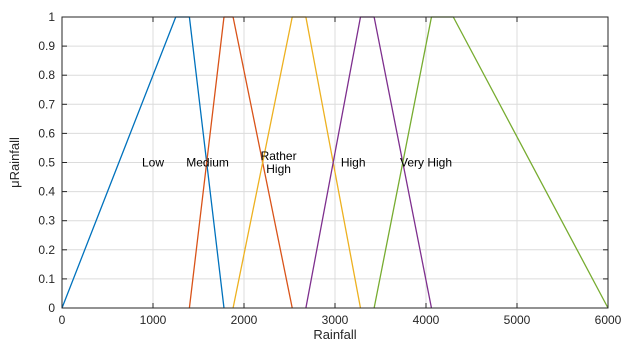 The image size is (628, 345). Describe the element at coordinates (426, 163) in the screenshot. I see `annotation-label: Very High` at that location.